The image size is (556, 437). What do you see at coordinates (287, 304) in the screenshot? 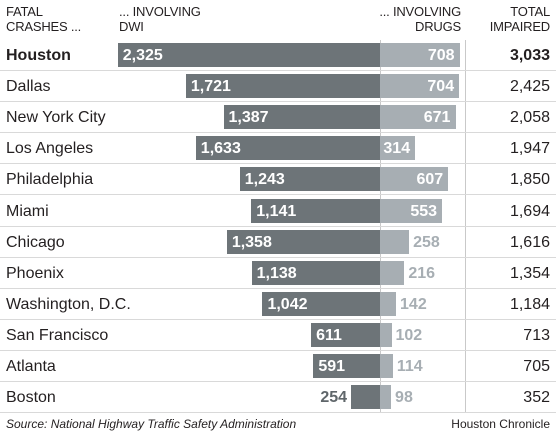
I see `dwi-value-washington-d-c: 1,042` at bounding box center [287, 304].